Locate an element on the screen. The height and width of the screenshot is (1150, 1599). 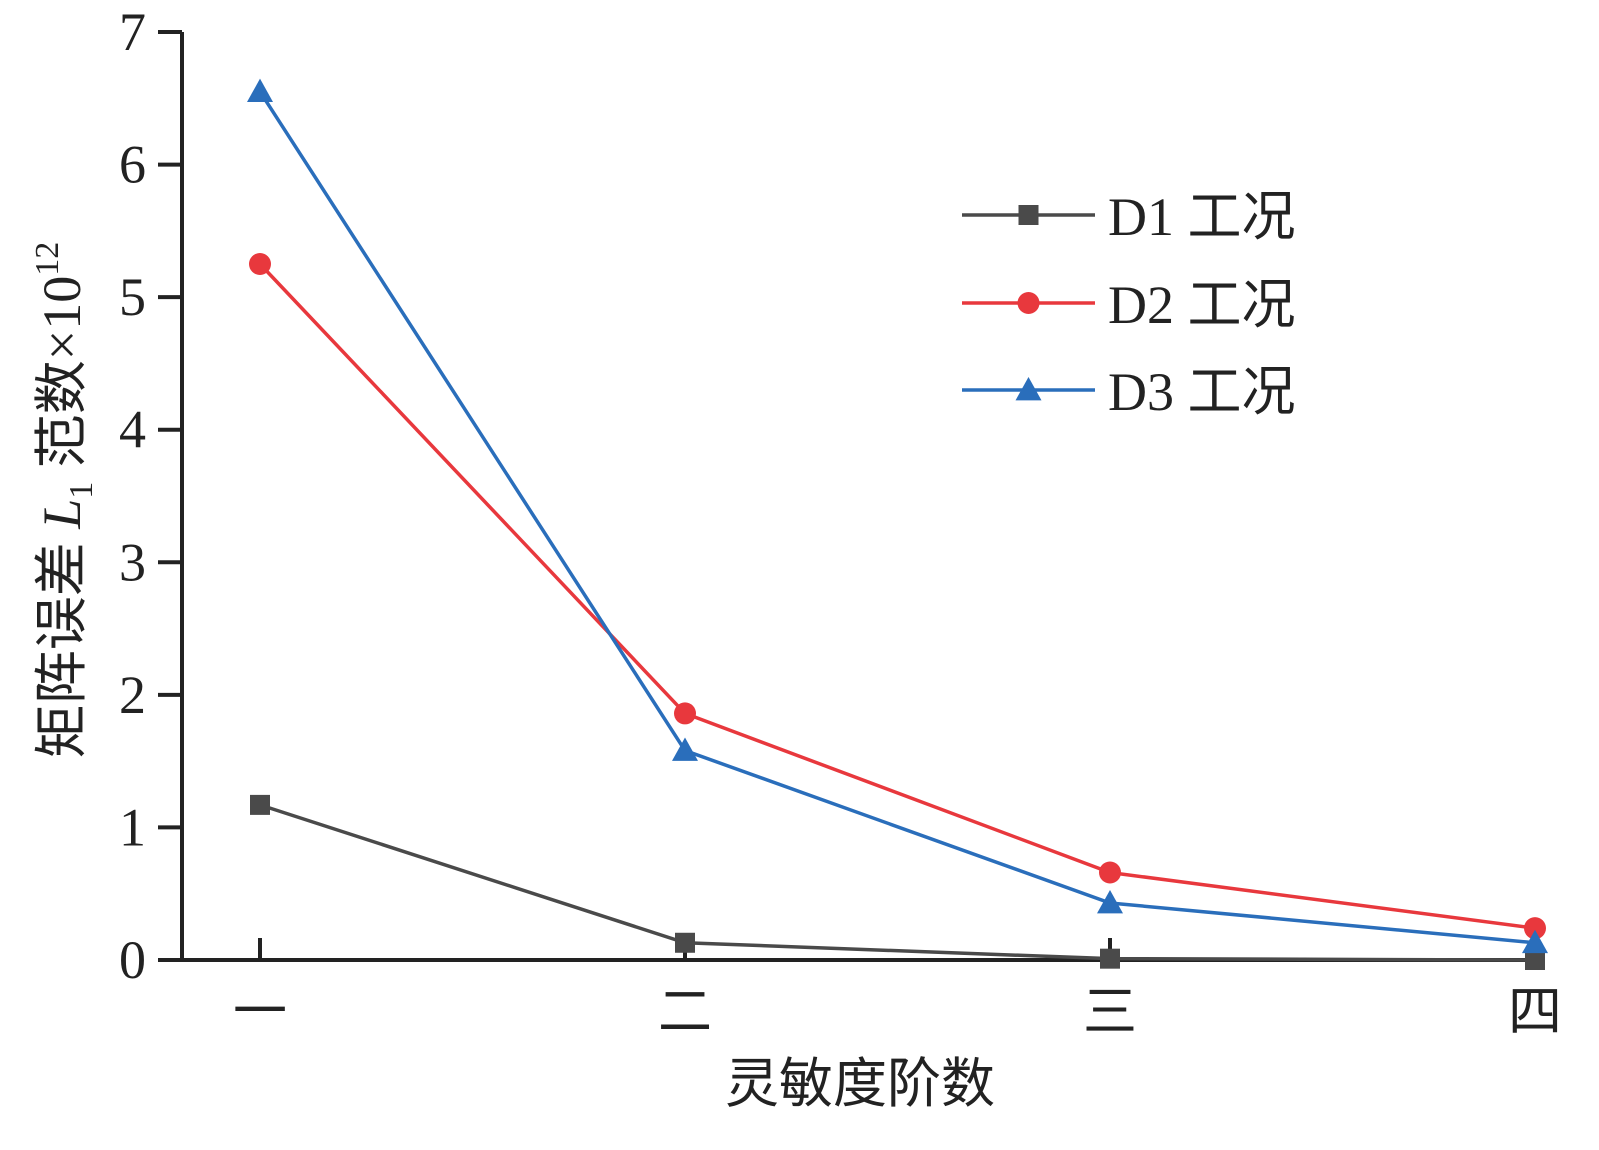
y-tick-label: 2 is located at coordinates (132, 695).